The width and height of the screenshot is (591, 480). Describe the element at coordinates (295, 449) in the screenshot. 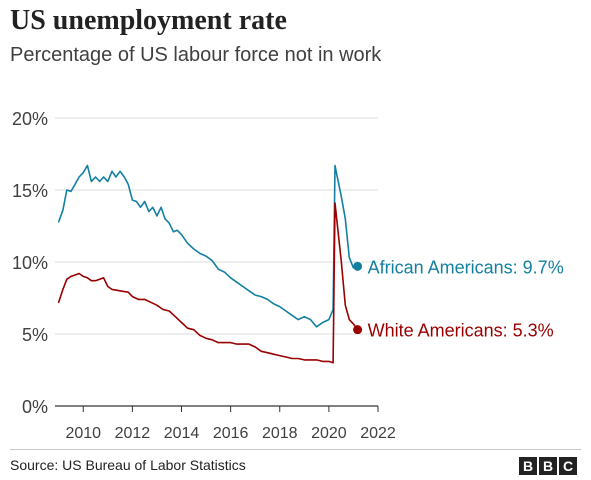

I see `footer-divider` at that location.